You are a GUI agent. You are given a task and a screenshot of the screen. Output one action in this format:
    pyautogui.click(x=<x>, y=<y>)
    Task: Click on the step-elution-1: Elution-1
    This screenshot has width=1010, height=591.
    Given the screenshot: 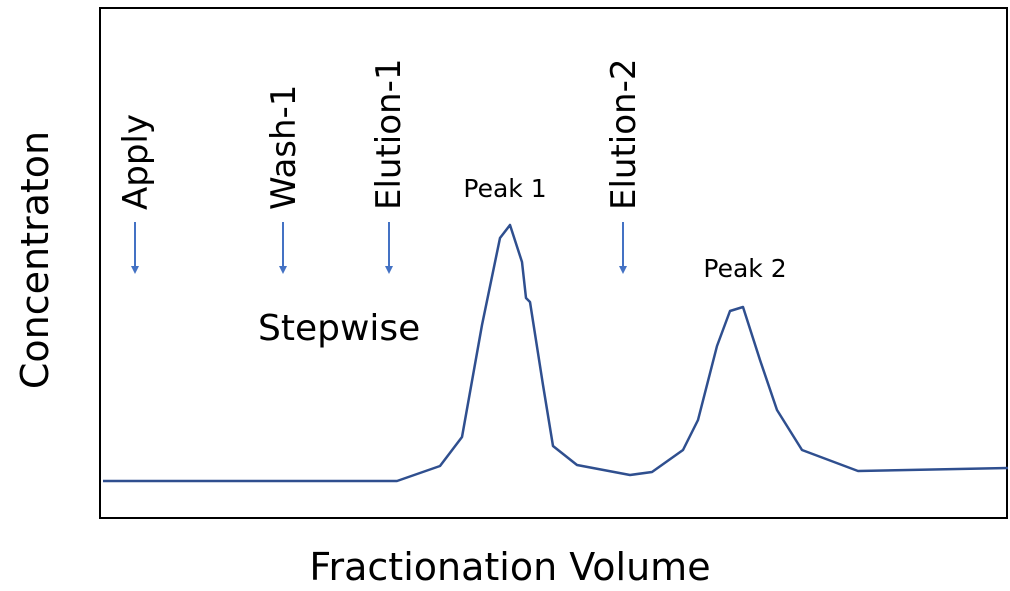 What is the action you would take?
    pyautogui.click(x=389, y=166)
    